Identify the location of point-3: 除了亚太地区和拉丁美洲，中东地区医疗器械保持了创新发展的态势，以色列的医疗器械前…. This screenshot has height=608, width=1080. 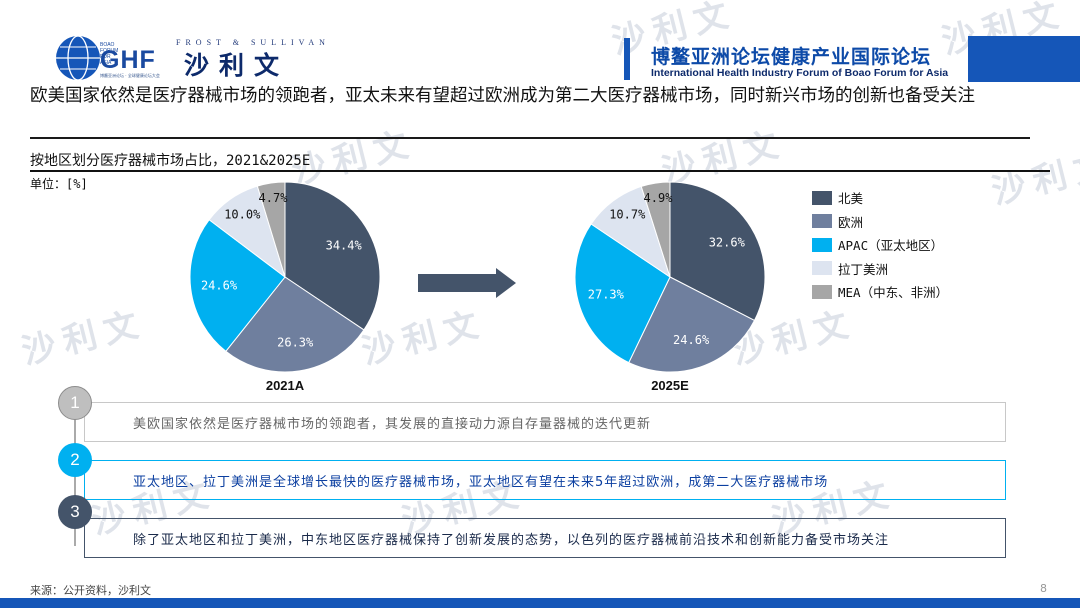
(545, 538).